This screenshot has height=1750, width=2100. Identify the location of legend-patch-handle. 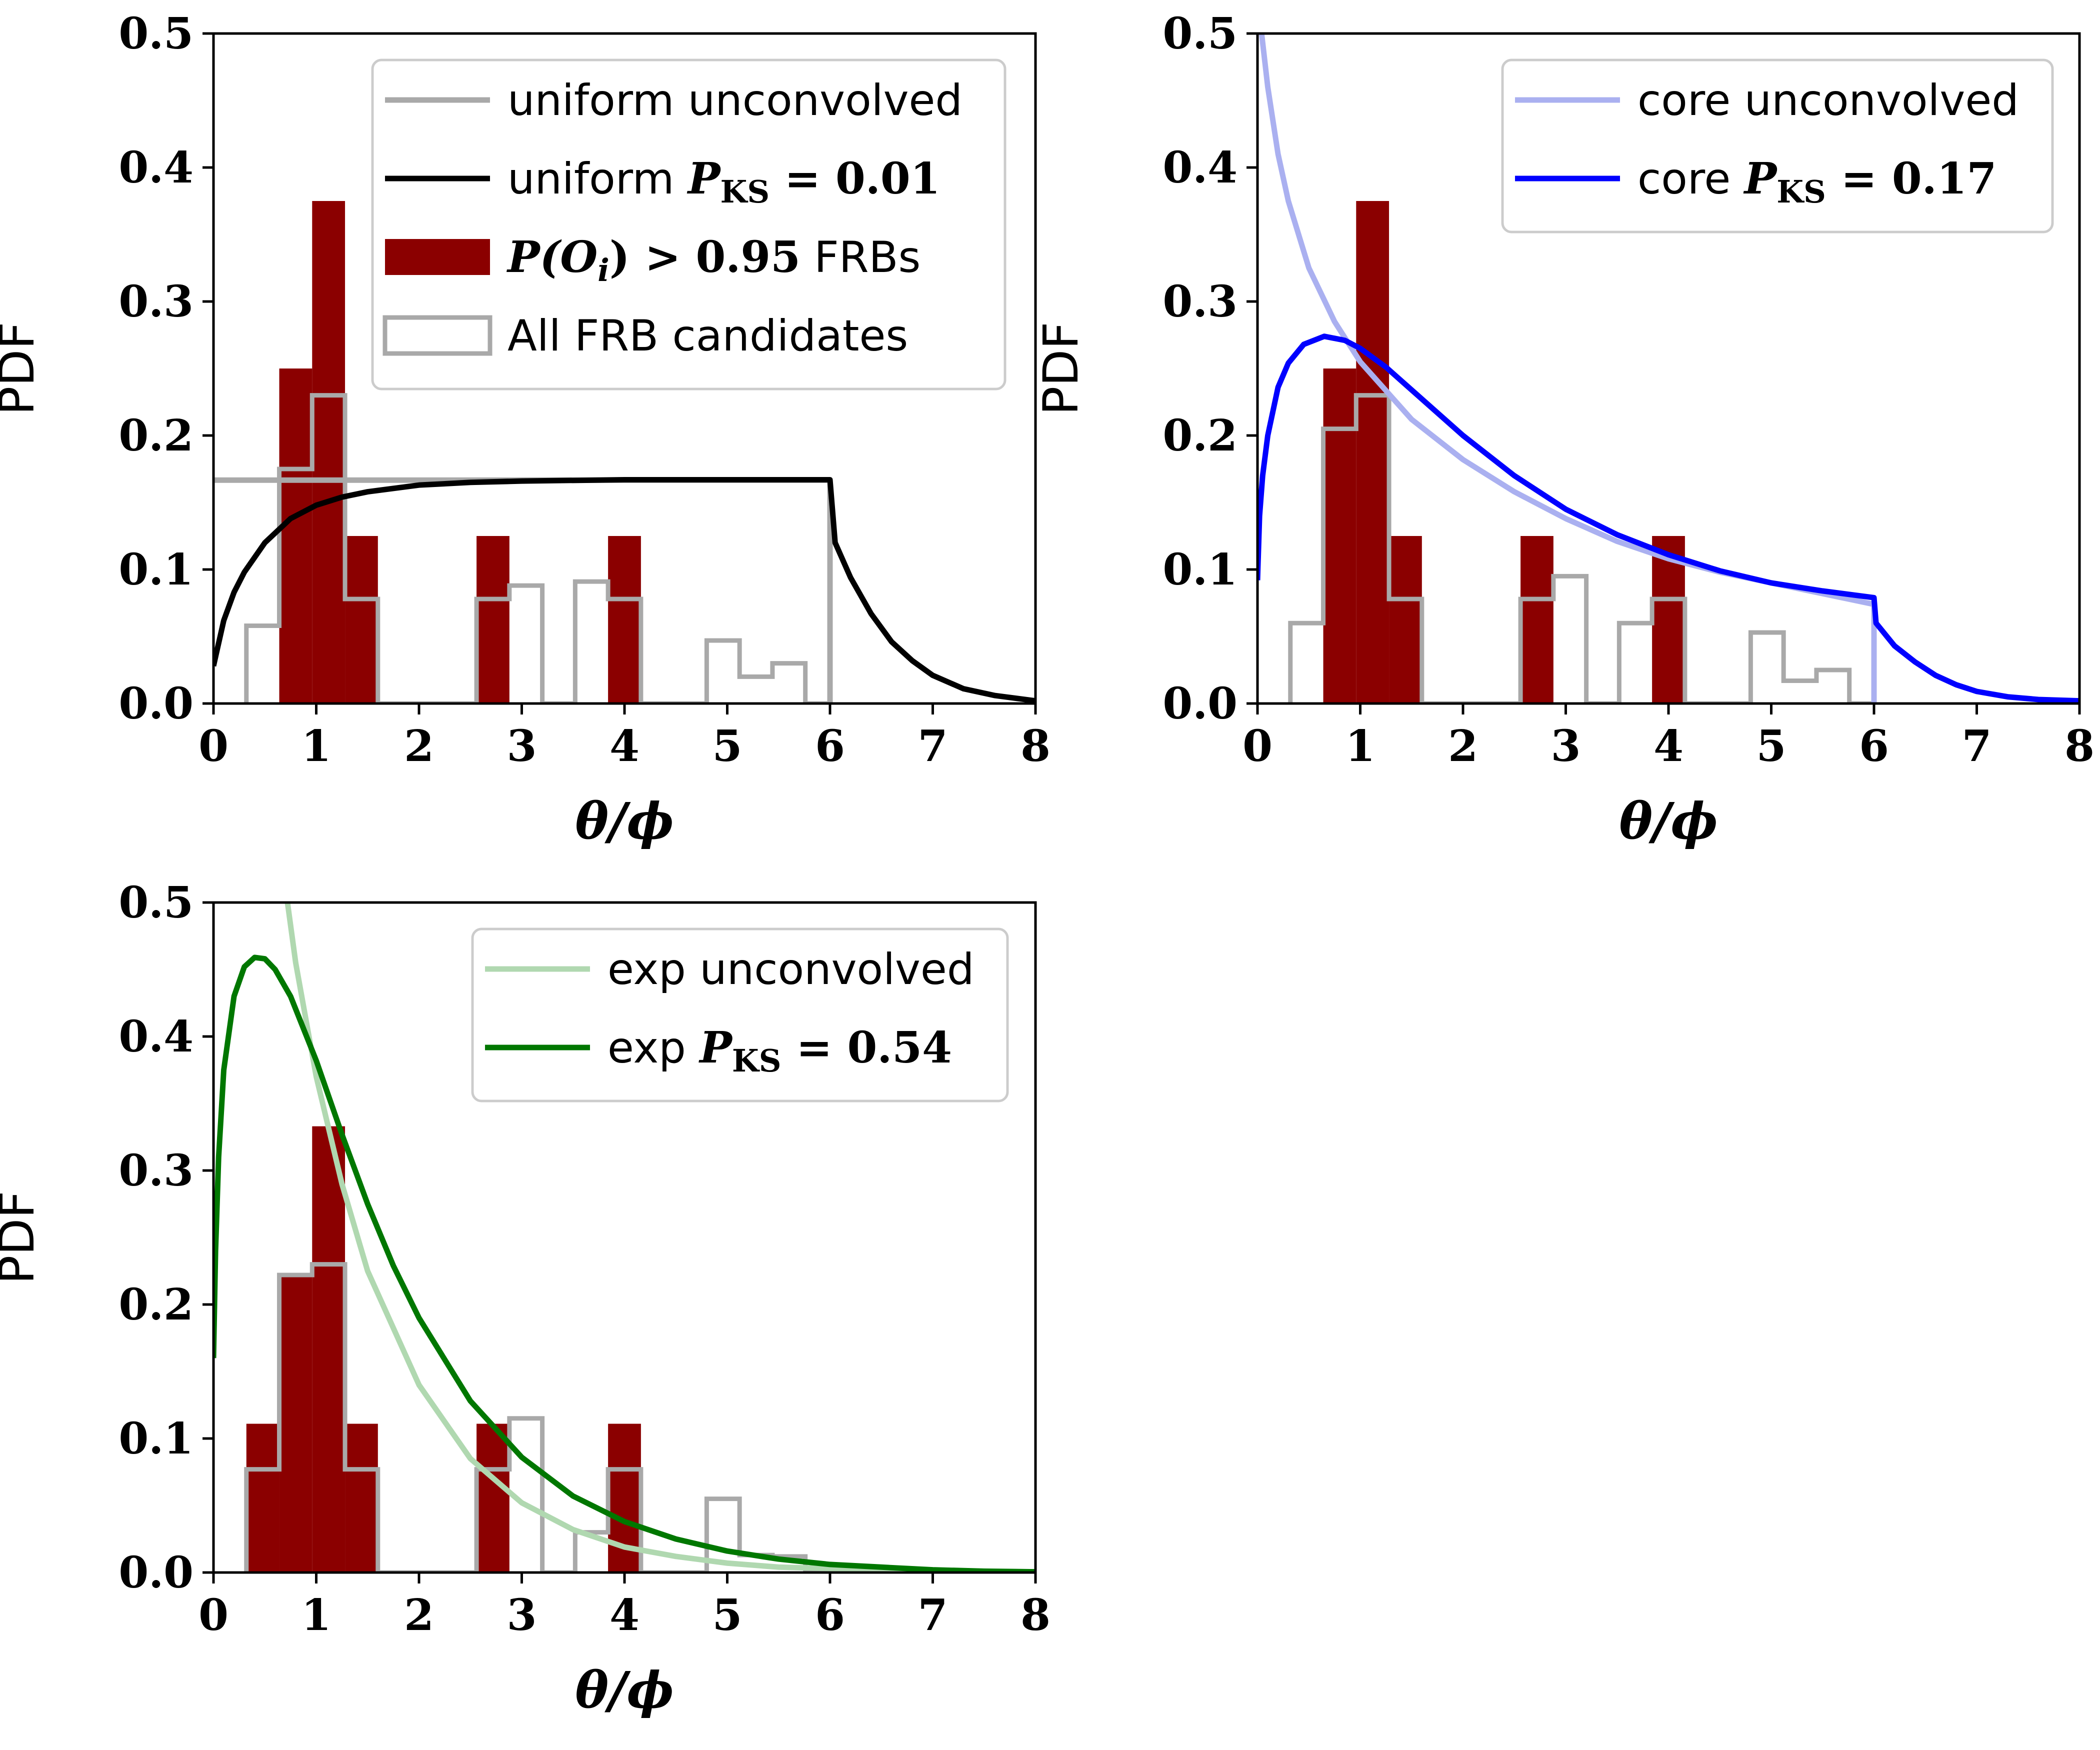
(437, 257).